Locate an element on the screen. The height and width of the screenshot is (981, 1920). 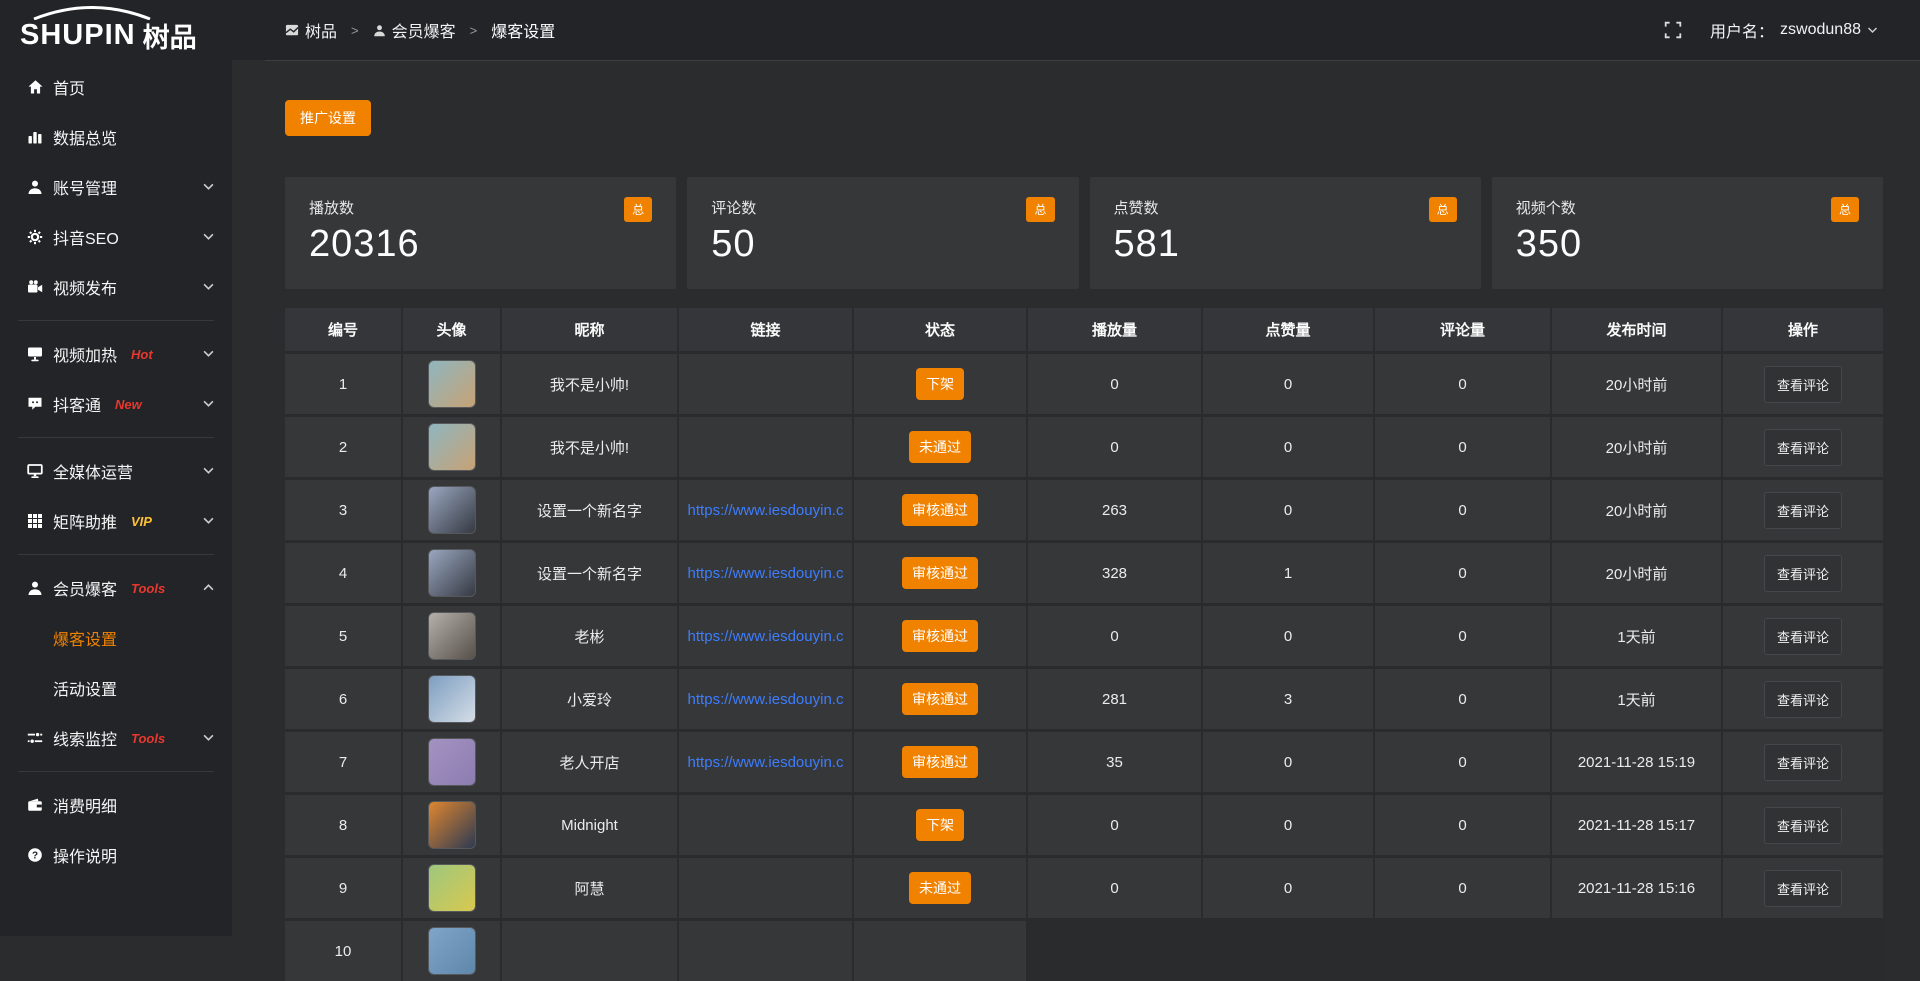
column-header-actions: 操作 is located at coordinates (1803, 329).